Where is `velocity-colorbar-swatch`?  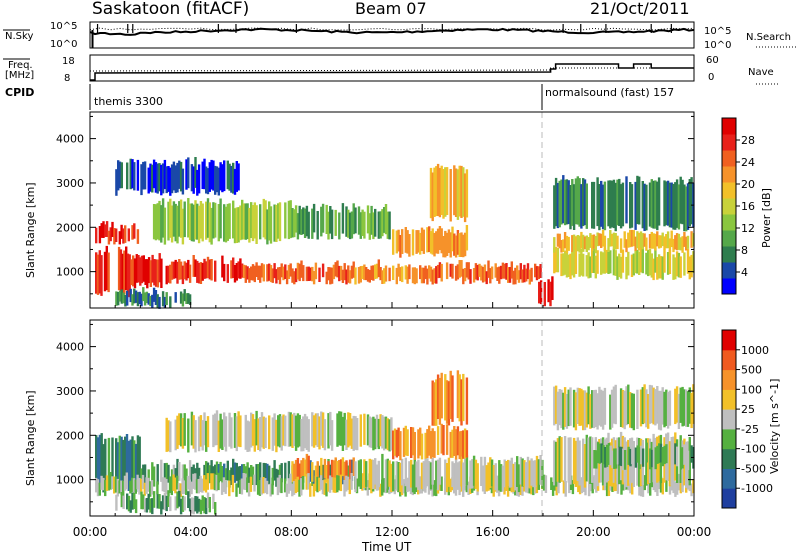
velocity-colorbar-swatch is located at coordinates (729, 478).